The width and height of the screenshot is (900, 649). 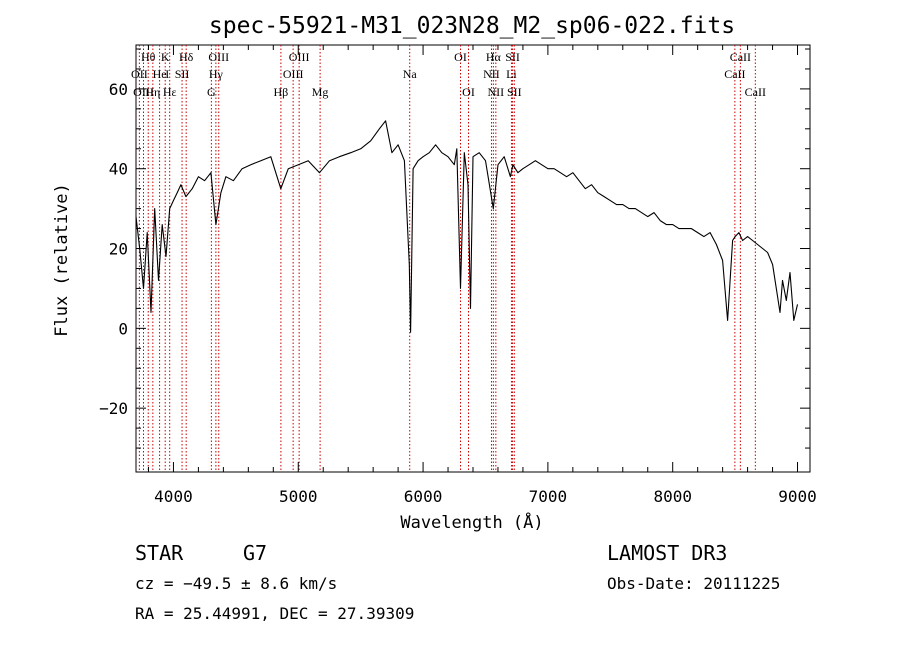 What do you see at coordinates (152, 92) in the screenshot?
I see `line-label: Hη` at bounding box center [152, 92].